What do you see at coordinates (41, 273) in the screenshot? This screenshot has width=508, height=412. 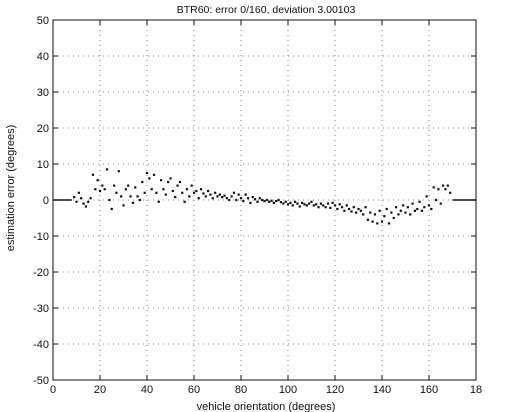 I see `y-tick-label--20: -20` at bounding box center [41, 273].